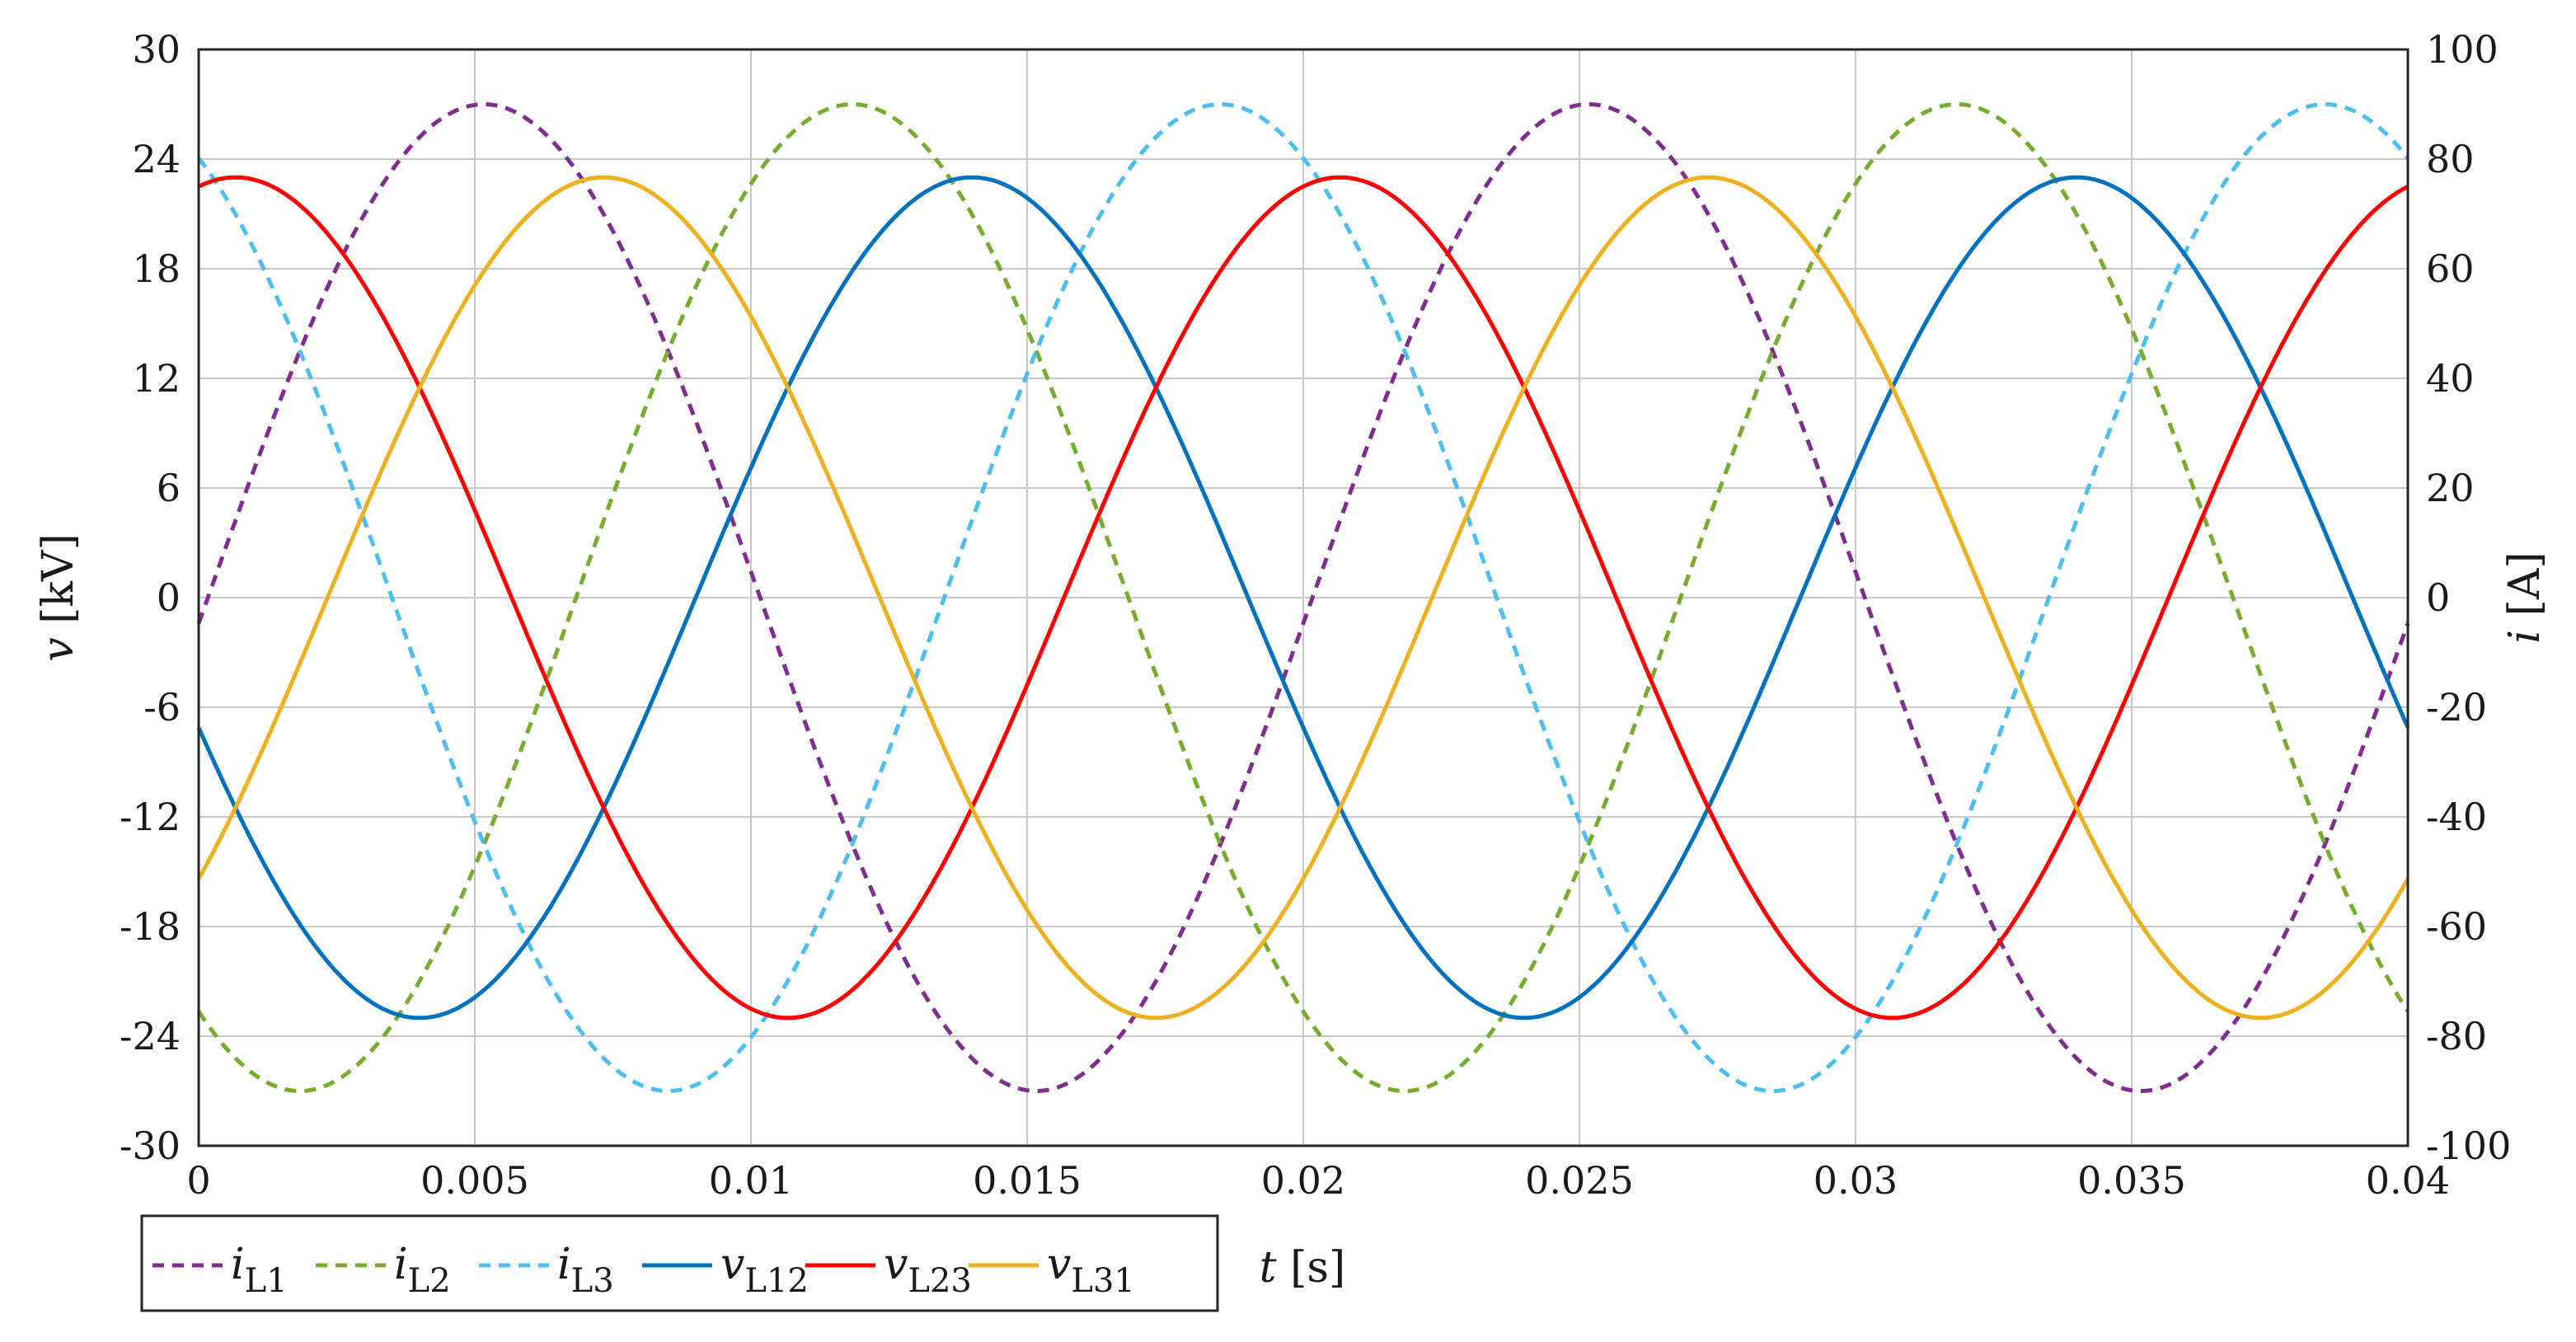 This screenshot has width=2576, height=1342. Describe the element at coordinates (2450, 488) in the screenshot. I see `y-right-tick-label: 20` at that location.